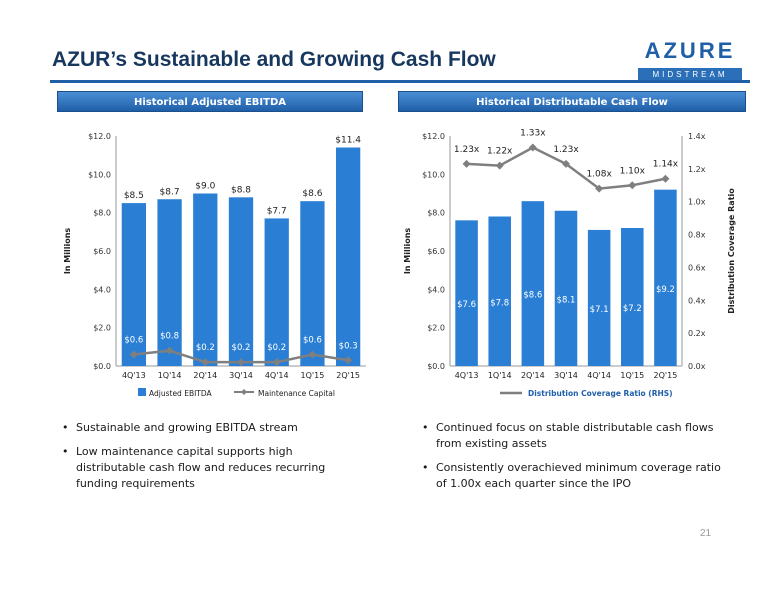  What do you see at coordinates (210, 101) in the screenshot?
I see `panel-header-ebitda: Historical Adjusted EBITDA` at bounding box center [210, 101].